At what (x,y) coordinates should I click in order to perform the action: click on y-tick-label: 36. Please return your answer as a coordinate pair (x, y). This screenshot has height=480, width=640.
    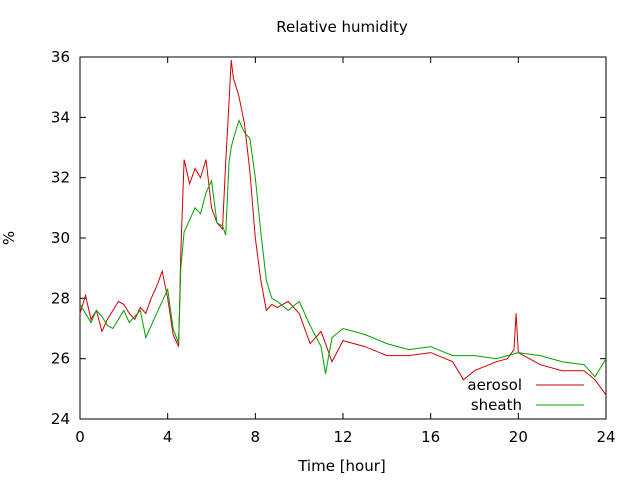
    Looking at the image, I should click on (60, 57).